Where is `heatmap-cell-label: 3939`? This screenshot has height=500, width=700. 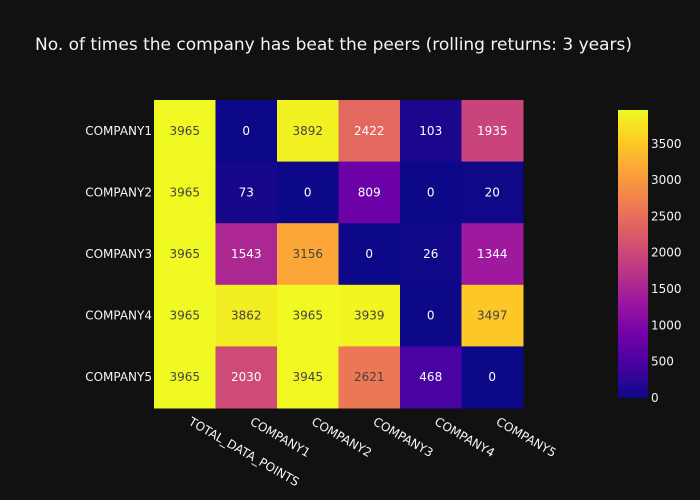
heatmap-cell-label: 3939 is located at coordinates (369, 316).